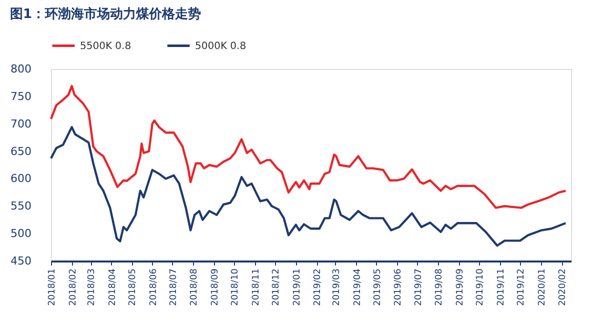  Describe the element at coordinates (377, 287) in the screenshot. I see `x-tick-label: 2019/05` at that location.